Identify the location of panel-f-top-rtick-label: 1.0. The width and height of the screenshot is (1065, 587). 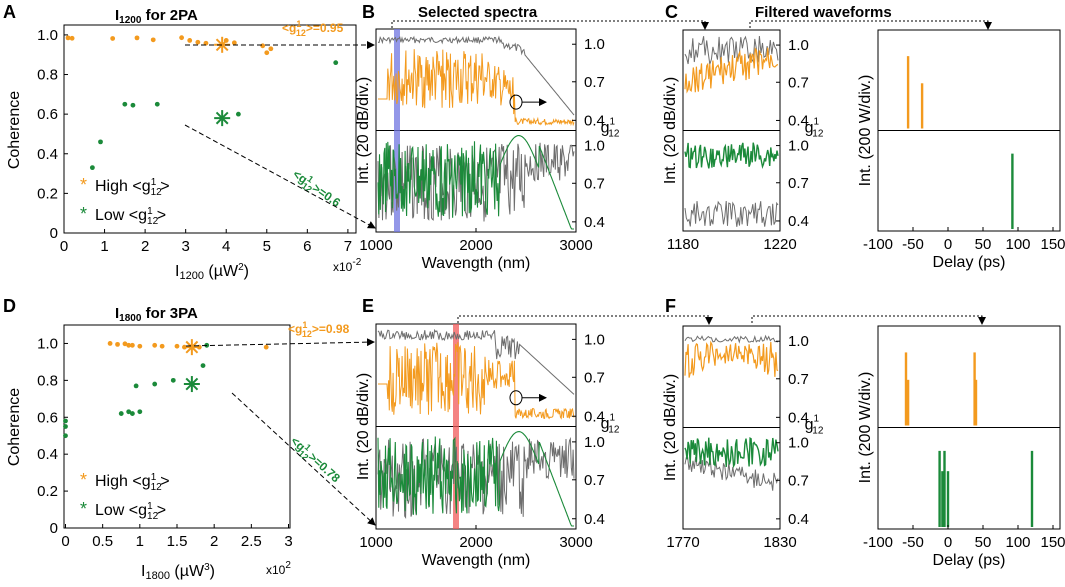
(798, 341).